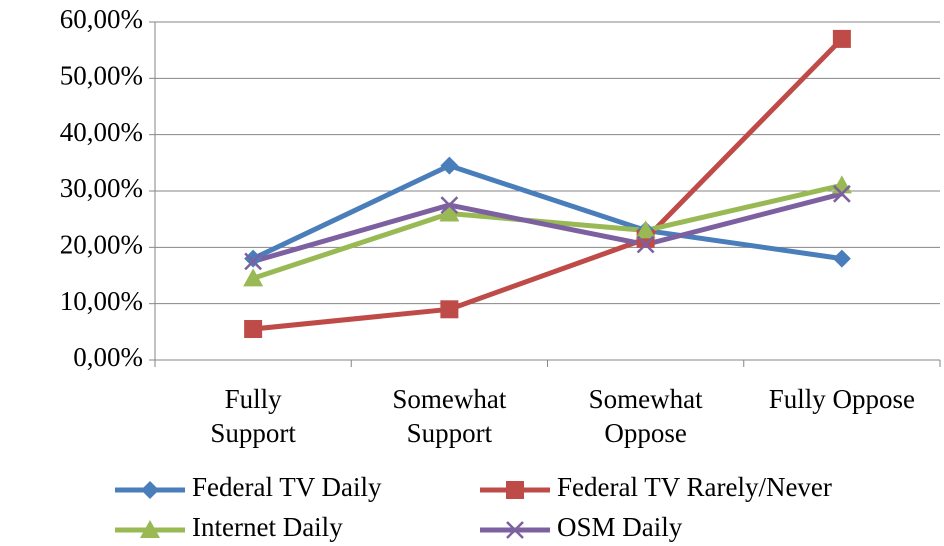 The image size is (944, 546). Describe the element at coordinates (101, 132) in the screenshot. I see `y-tick-label: 40,00%` at that location.